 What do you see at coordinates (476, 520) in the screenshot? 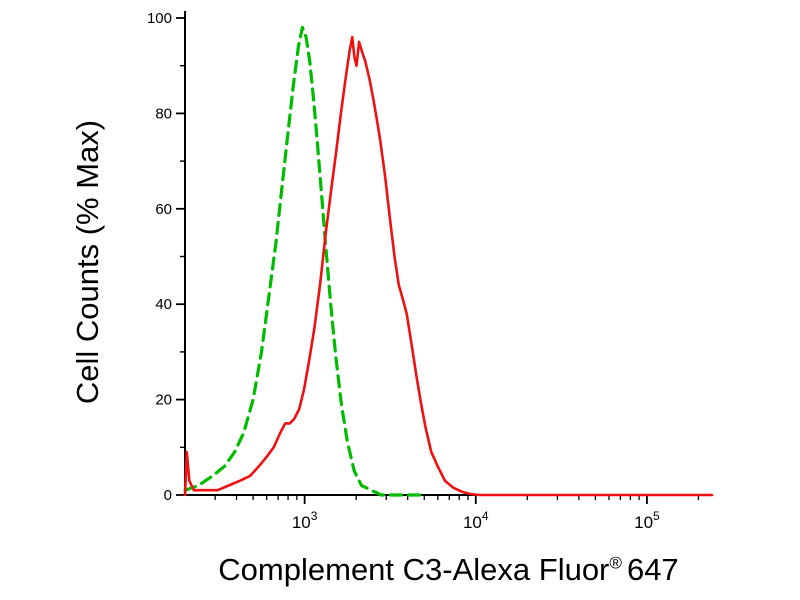
I see `x-tick-label: 10⁴` at bounding box center [476, 520].